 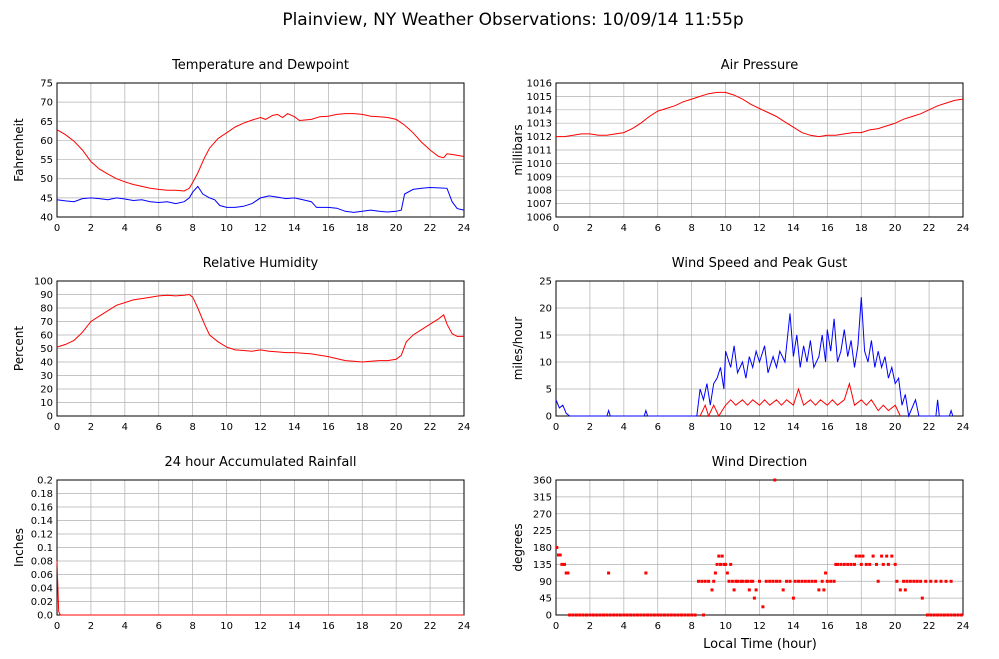 What do you see at coordinates (539, 177) in the screenshot?
I see `y-tick-label: 1009` at bounding box center [539, 177].